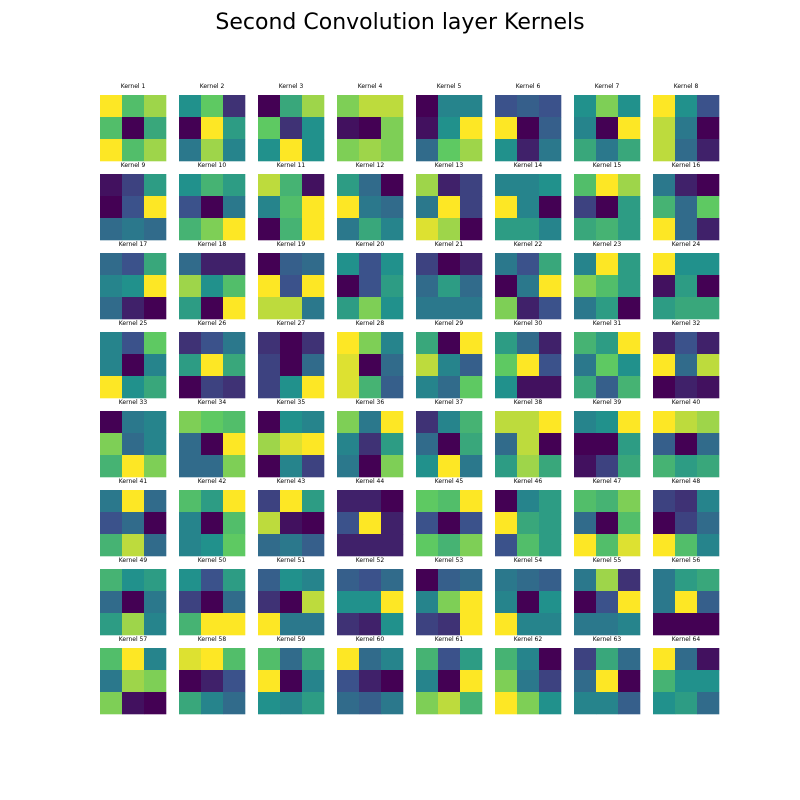  Describe the element at coordinates (133, 359) in the screenshot. I see `kernel-panel: Kernel 25` at that location.